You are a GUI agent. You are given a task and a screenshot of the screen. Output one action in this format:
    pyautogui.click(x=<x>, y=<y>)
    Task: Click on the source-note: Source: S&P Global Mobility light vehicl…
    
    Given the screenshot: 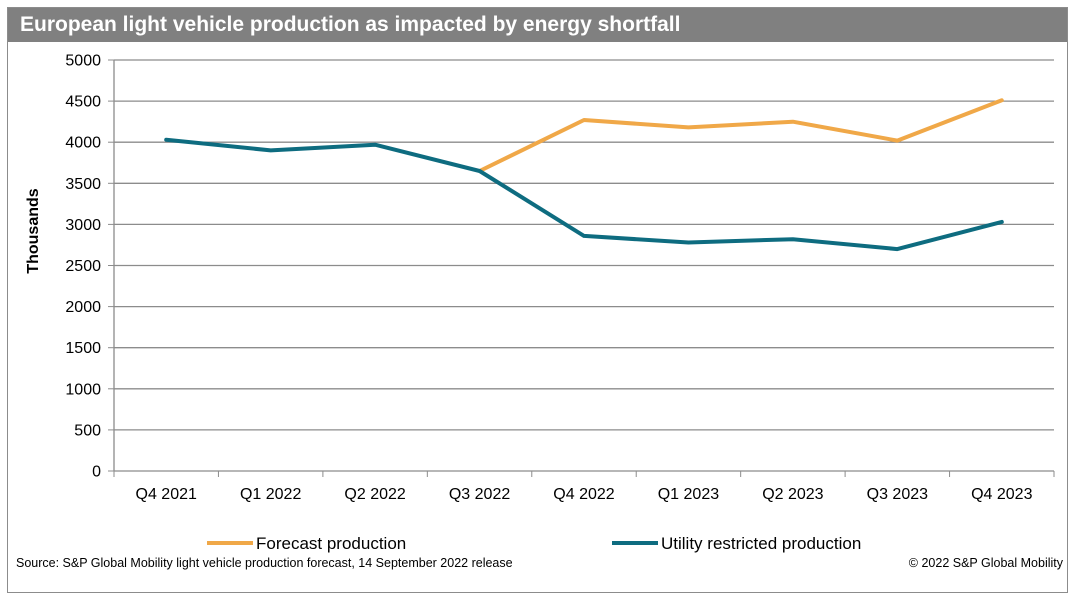 What is the action you would take?
    pyautogui.click(x=264, y=563)
    